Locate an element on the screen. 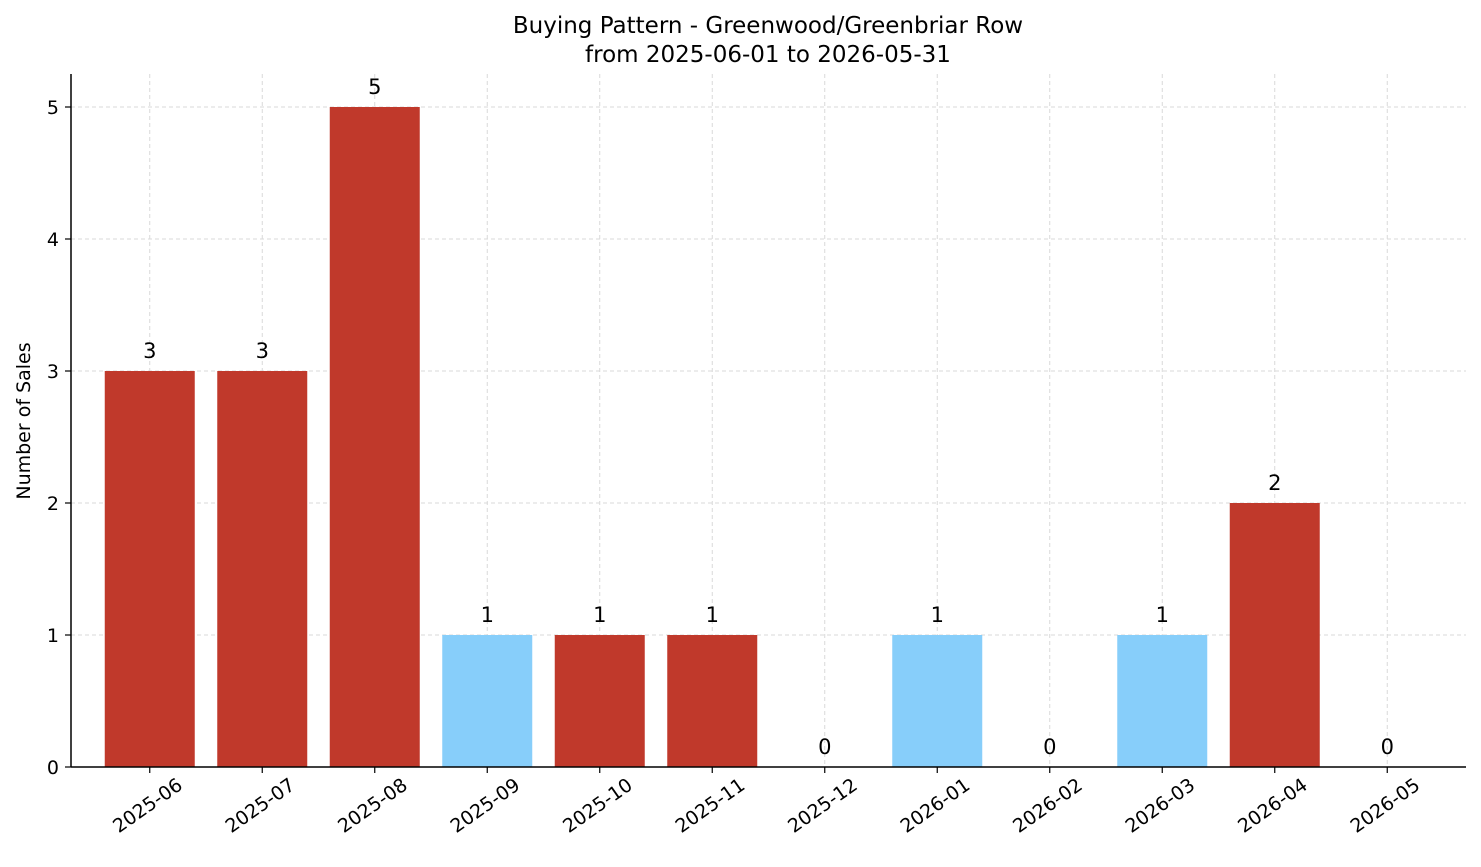 The width and height of the screenshot is (1481, 867). x-tick-label: 2026-02 is located at coordinates (1048, 806).